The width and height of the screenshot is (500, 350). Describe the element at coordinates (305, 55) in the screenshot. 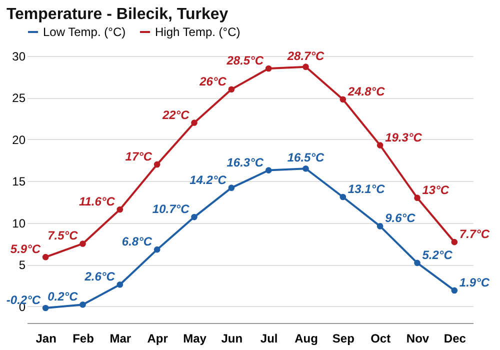

I see `data-label: 28.7°C` at that location.